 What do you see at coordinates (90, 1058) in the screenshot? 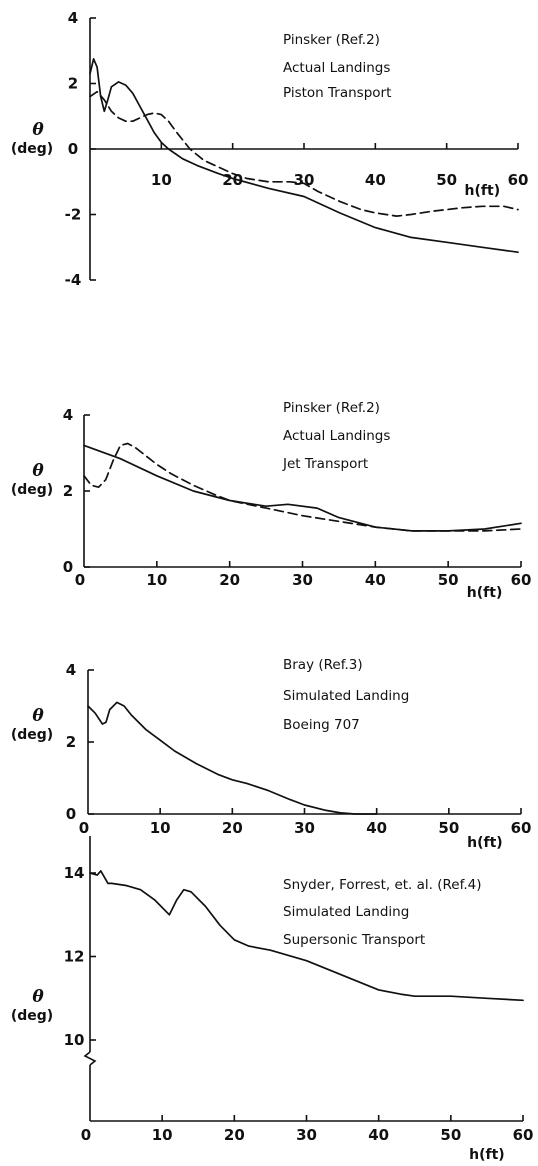
I see `axis-break-mark` at bounding box center [90, 1058].